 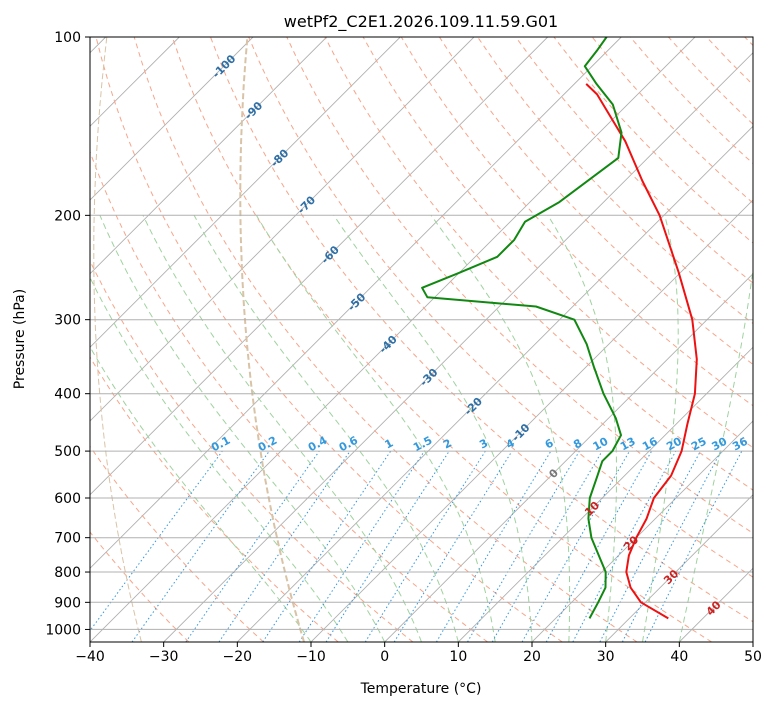 I want to click on mixing-ratio-label: 10, so click(x=601, y=444).